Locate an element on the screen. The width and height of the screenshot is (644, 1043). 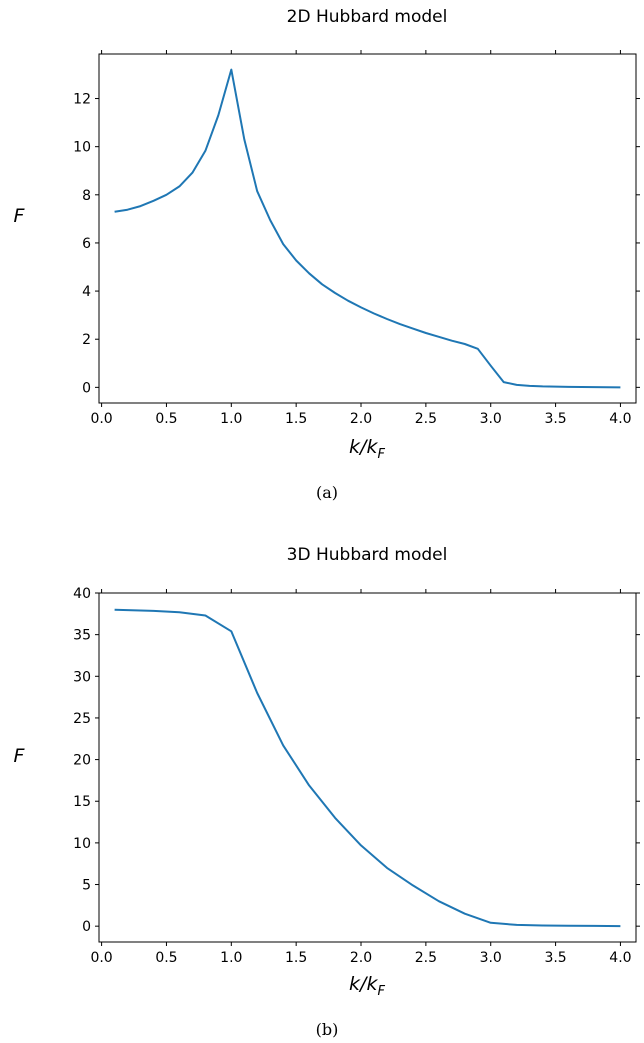
y-tick-label: 4 is located at coordinates (86, 292).